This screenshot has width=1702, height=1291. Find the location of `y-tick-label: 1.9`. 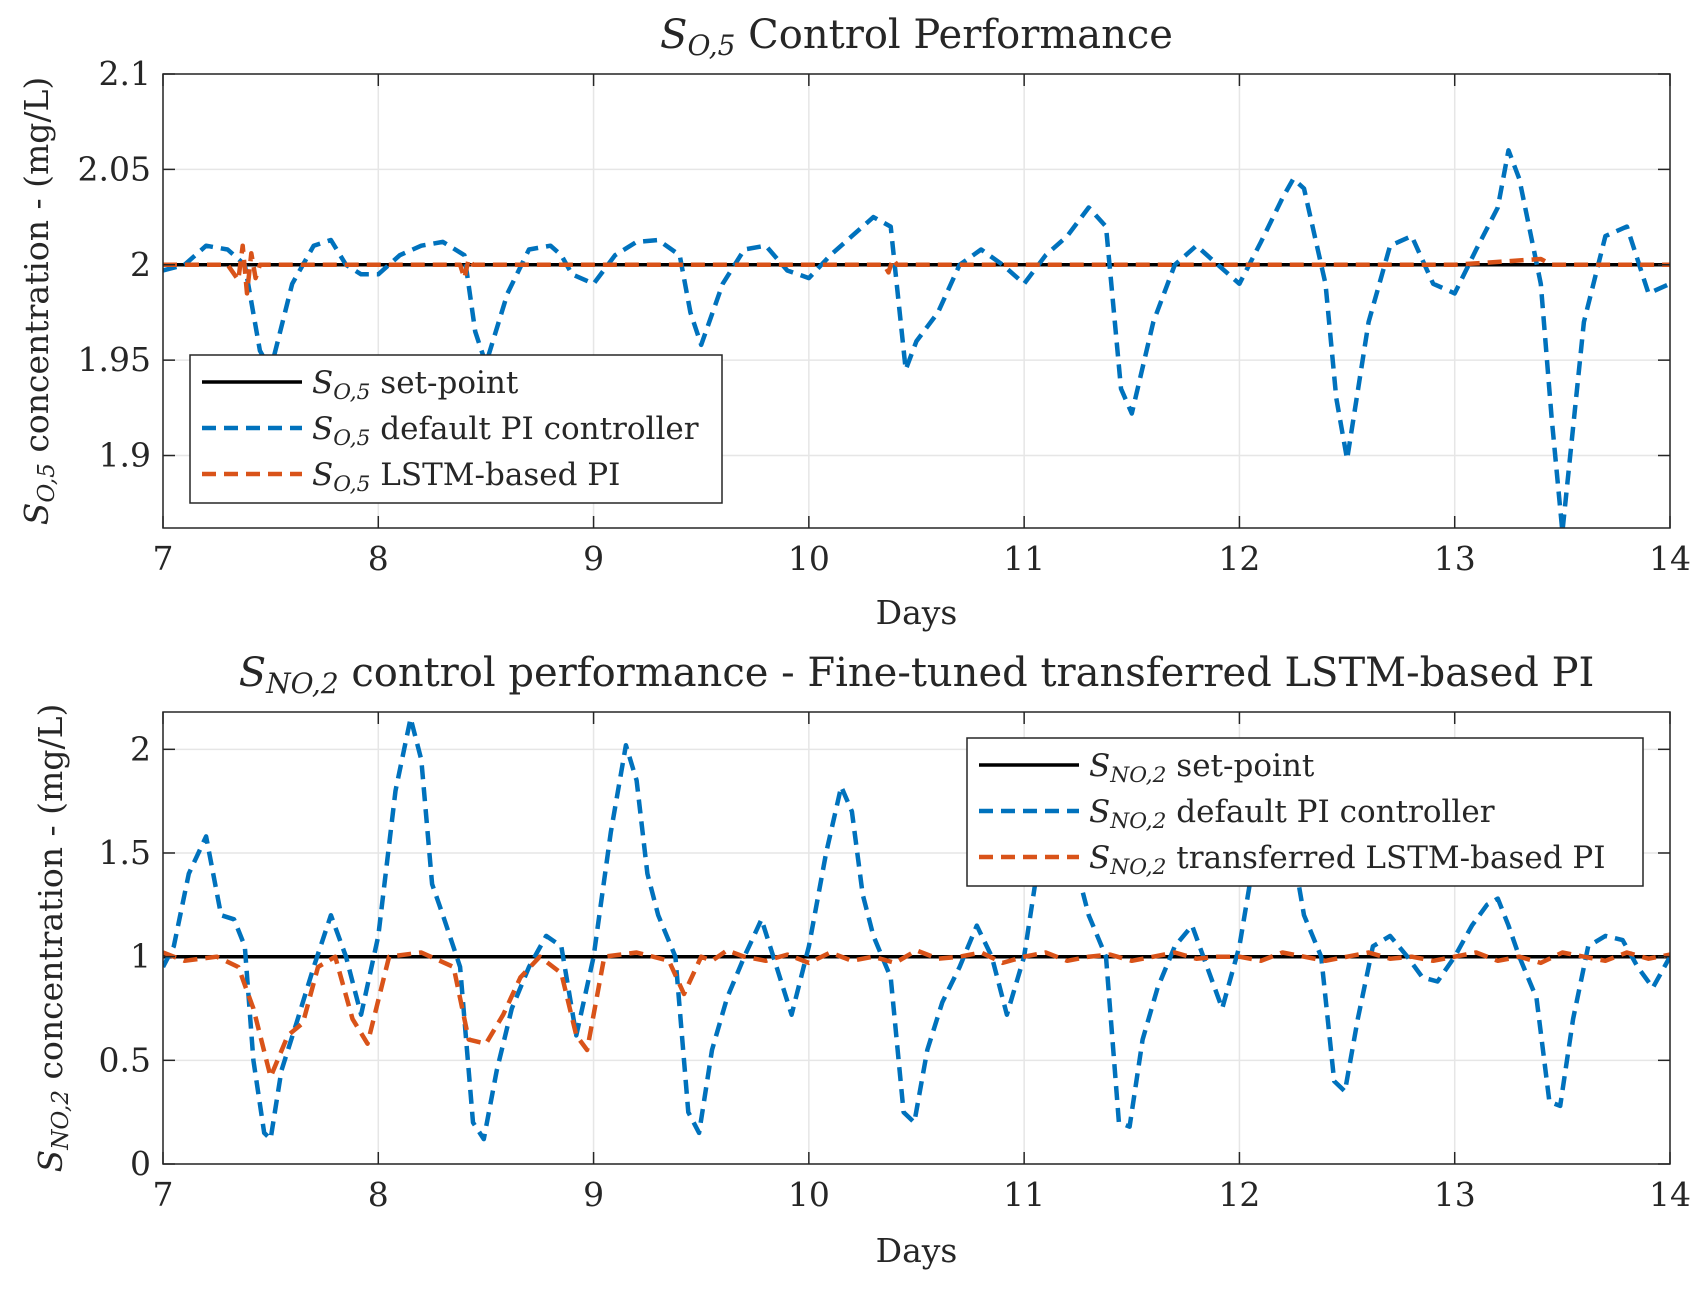

y-tick-label: 1.9 is located at coordinates (125, 455).